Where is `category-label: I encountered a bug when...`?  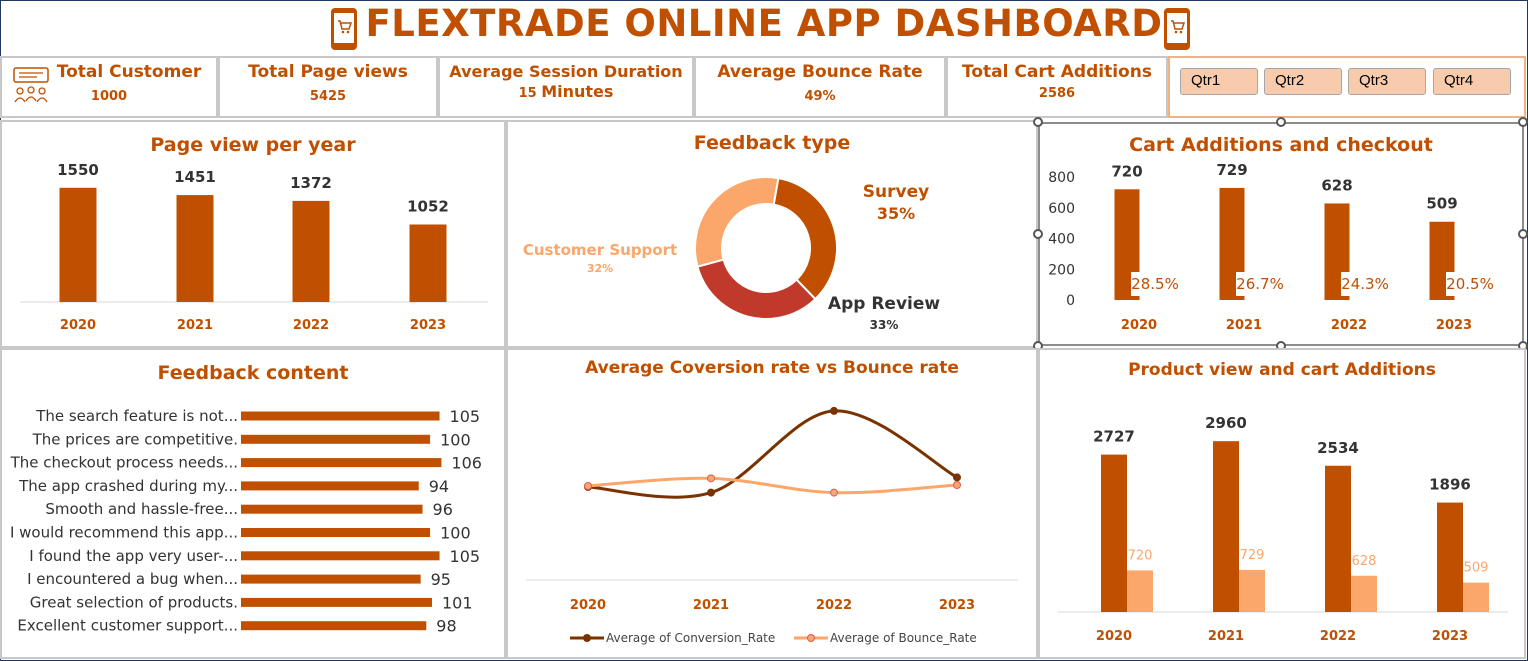 category-label: I encountered a bug when... is located at coordinates (132, 579).